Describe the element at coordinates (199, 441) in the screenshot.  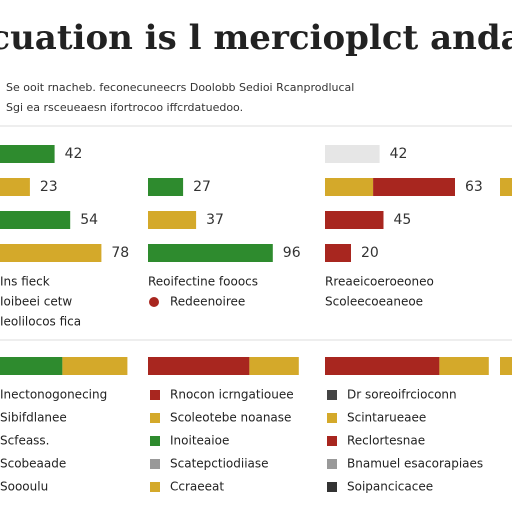
I see `legend-text: Inoiteaioe` at that location.